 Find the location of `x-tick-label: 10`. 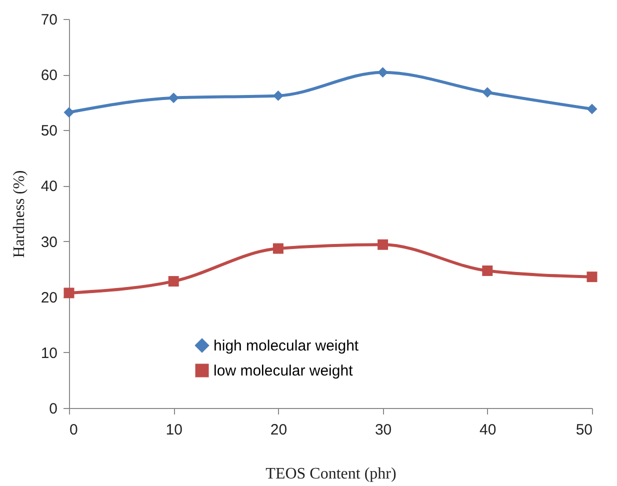

x-tick-label: 10 is located at coordinates (174, 430).